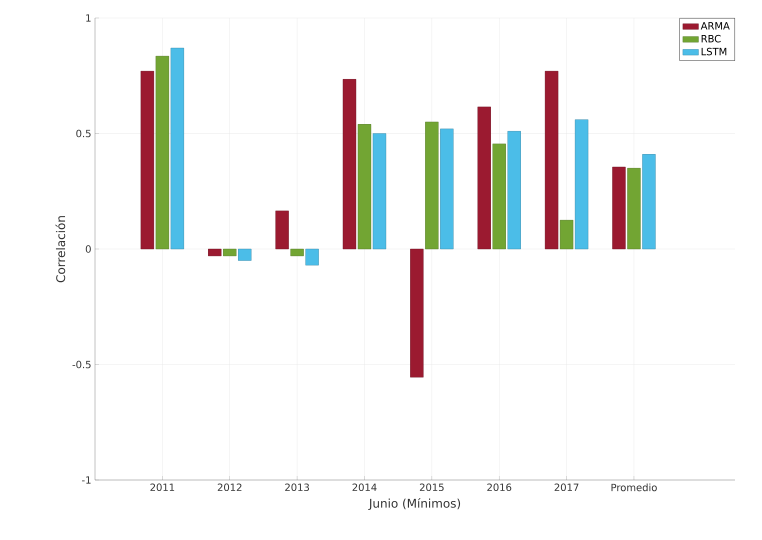 The image size is (762, 540). What do you see at coordinates (83, 134) in the screenshot?
I see `y-tick-label: 0.5` at bounding box center [83, 134].